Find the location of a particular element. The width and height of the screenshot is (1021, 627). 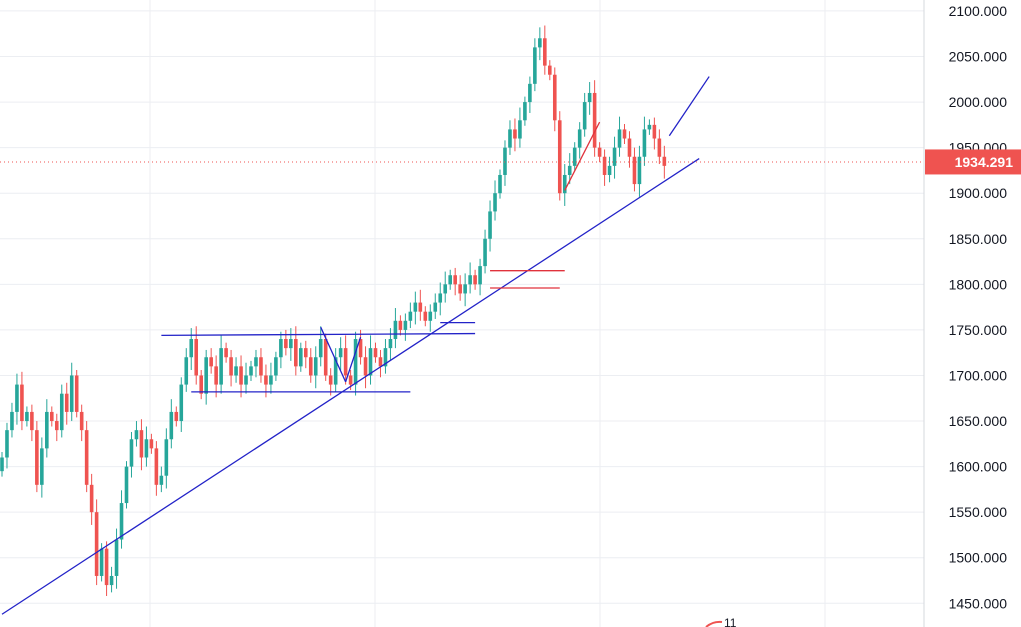

price-tick-label: 2100.000 is located at coordinates (978, 11).